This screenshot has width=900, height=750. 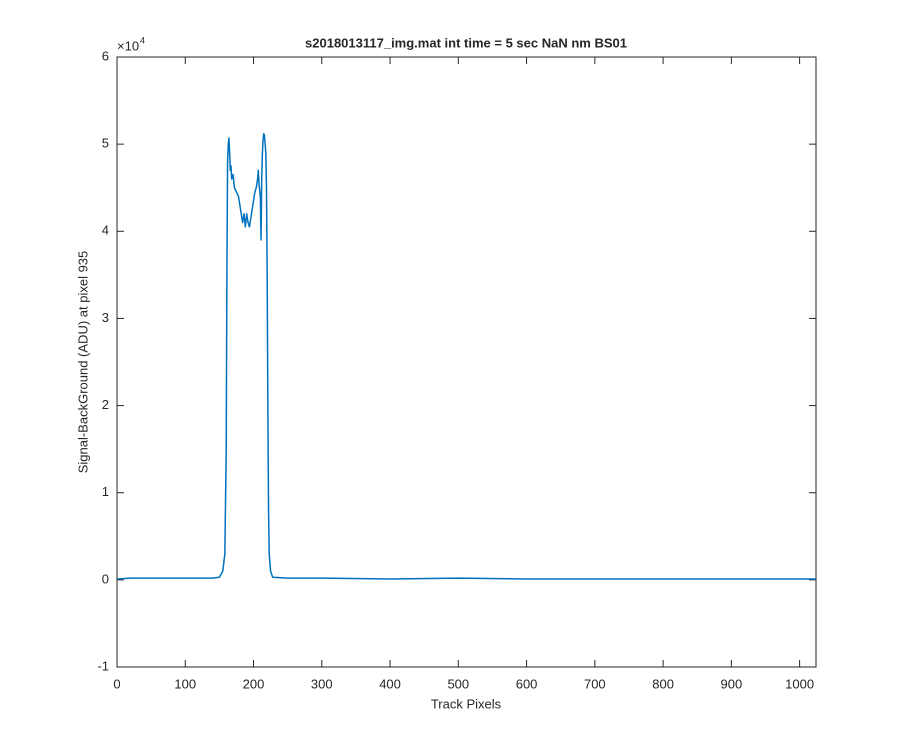 I want to click on y-tick-label: 3, so click(x=105, y=317).